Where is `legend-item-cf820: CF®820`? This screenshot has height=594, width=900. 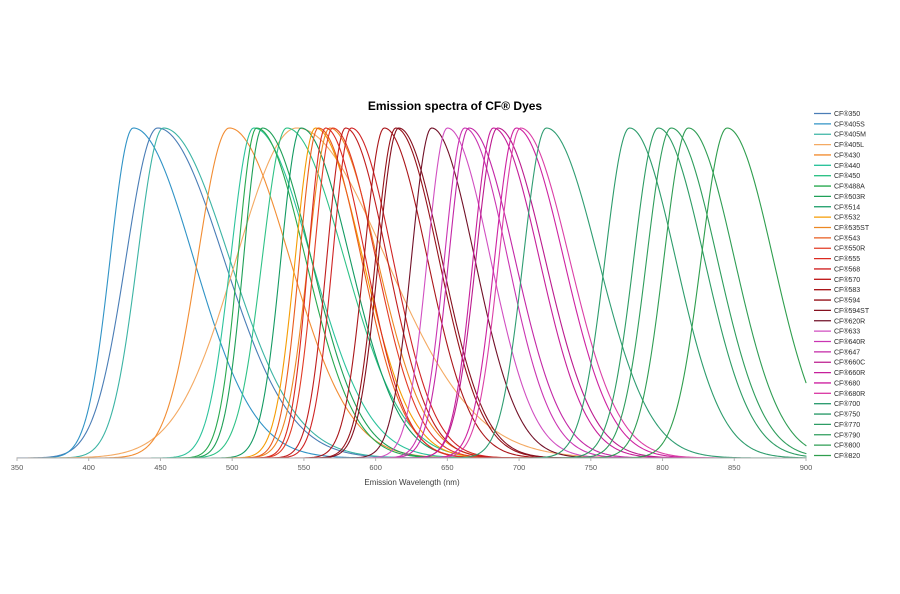
legend-item-cf820: CF®820 is located at coordinates (837, 456).